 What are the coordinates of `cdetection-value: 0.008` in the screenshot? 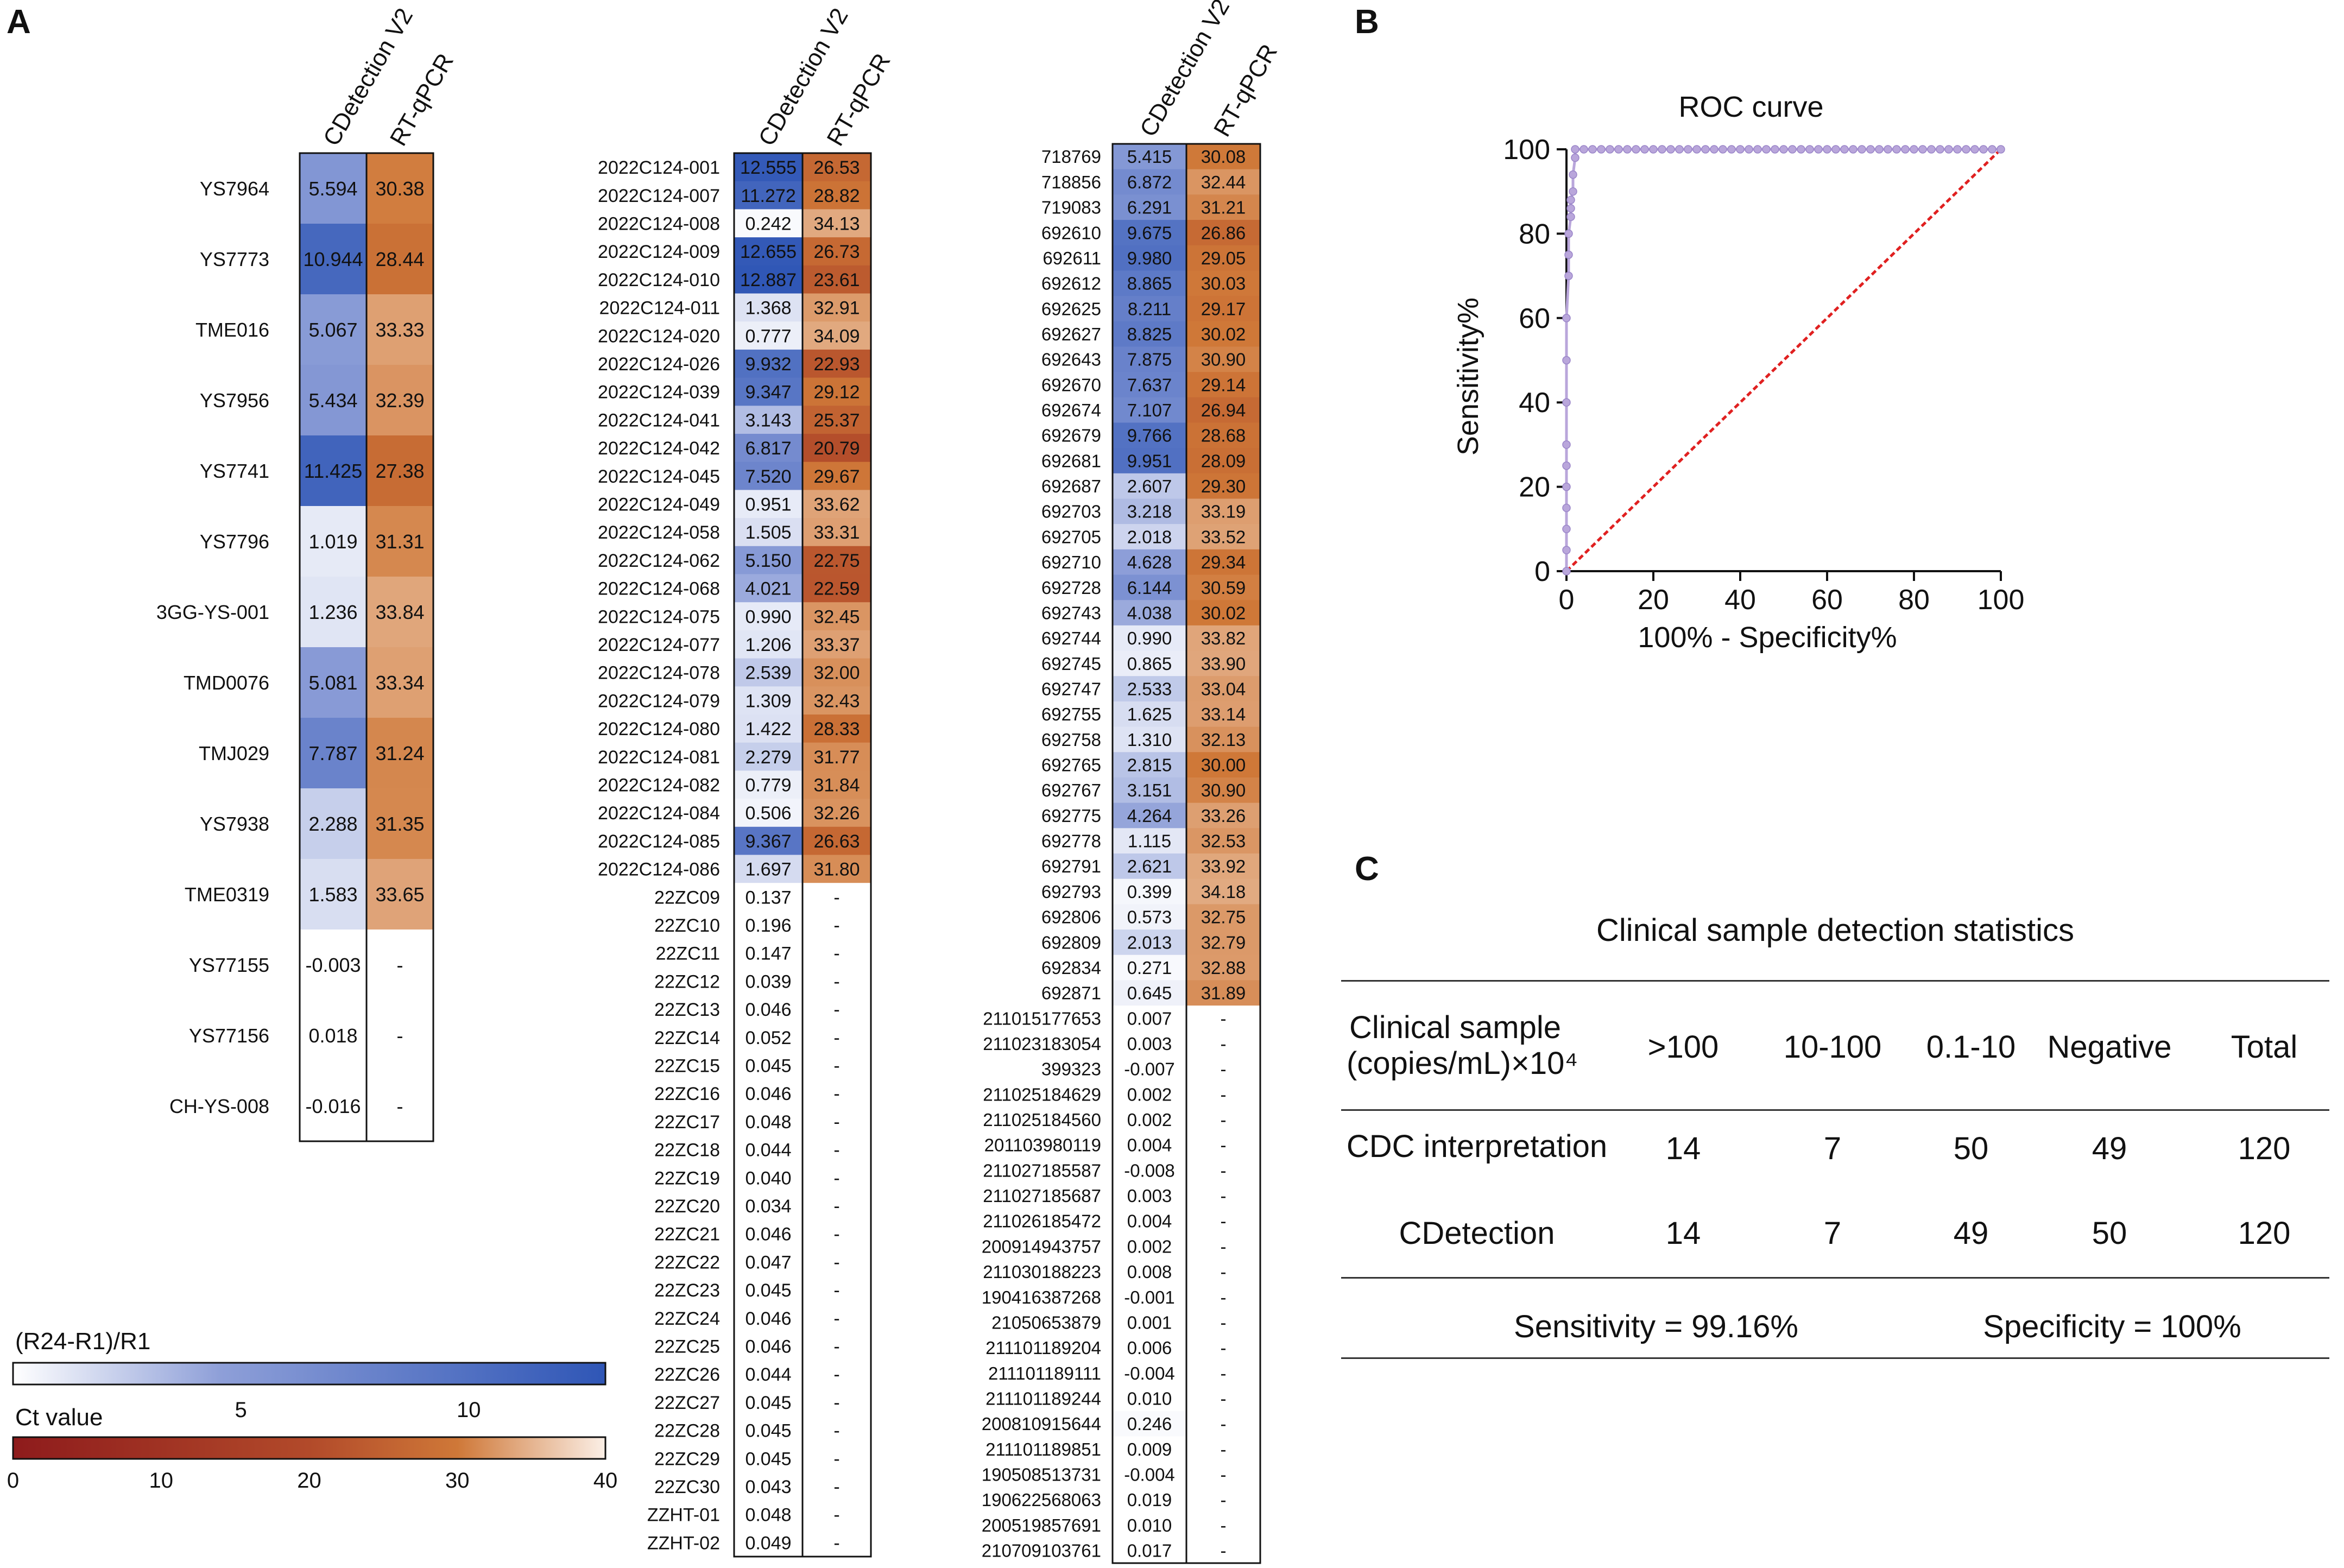 It's located at (1150, 1272).